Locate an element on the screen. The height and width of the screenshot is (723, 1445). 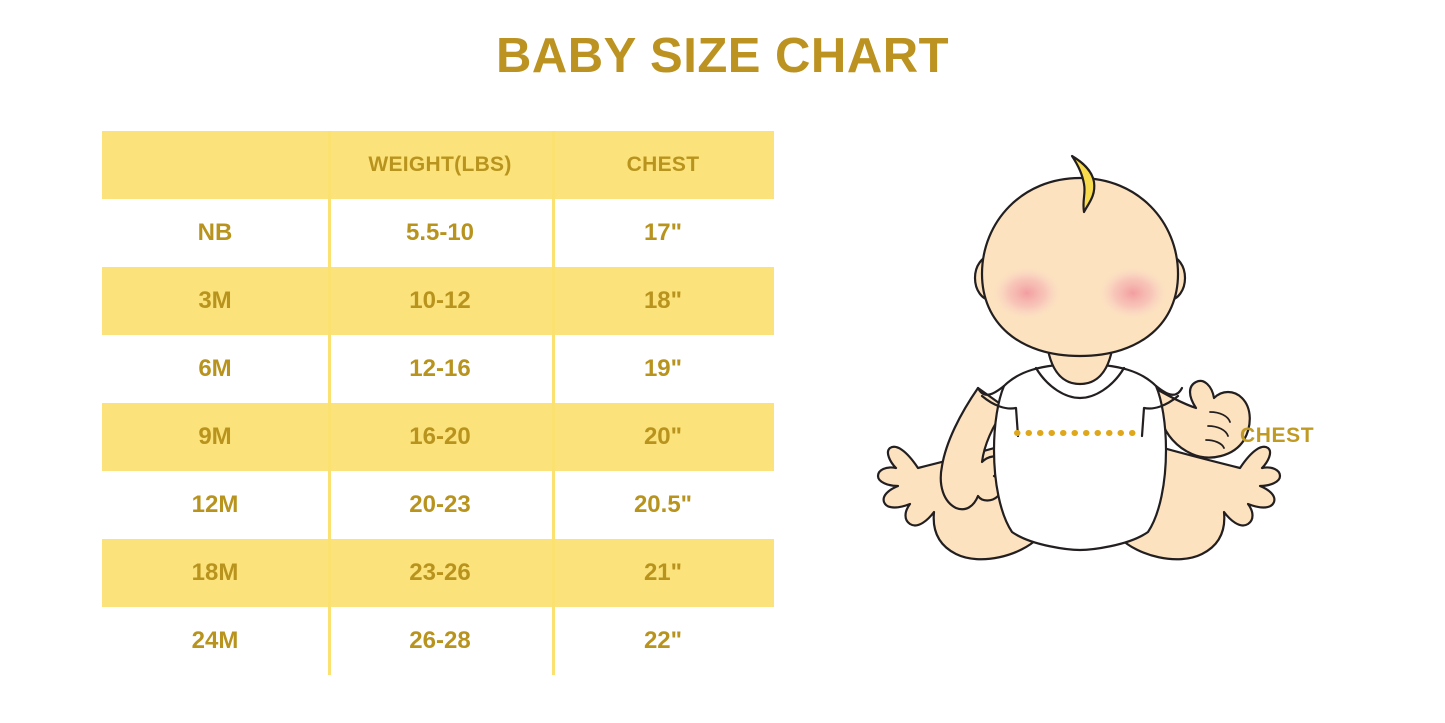
table-row: 9M 16-20 20" is located at coordinates (438, 437).